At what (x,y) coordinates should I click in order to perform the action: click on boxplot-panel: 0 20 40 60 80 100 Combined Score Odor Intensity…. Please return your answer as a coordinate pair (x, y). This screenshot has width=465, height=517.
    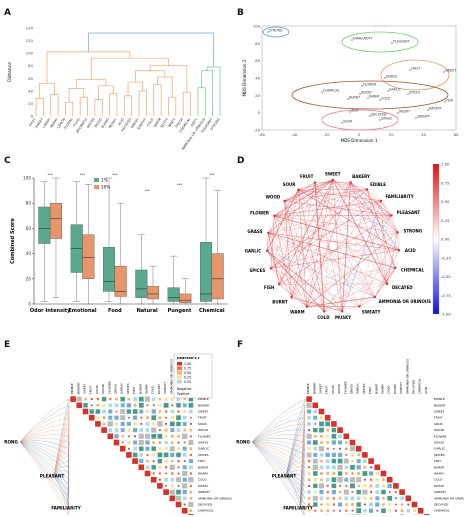
    Looking at the image, I should click on (119, 243).